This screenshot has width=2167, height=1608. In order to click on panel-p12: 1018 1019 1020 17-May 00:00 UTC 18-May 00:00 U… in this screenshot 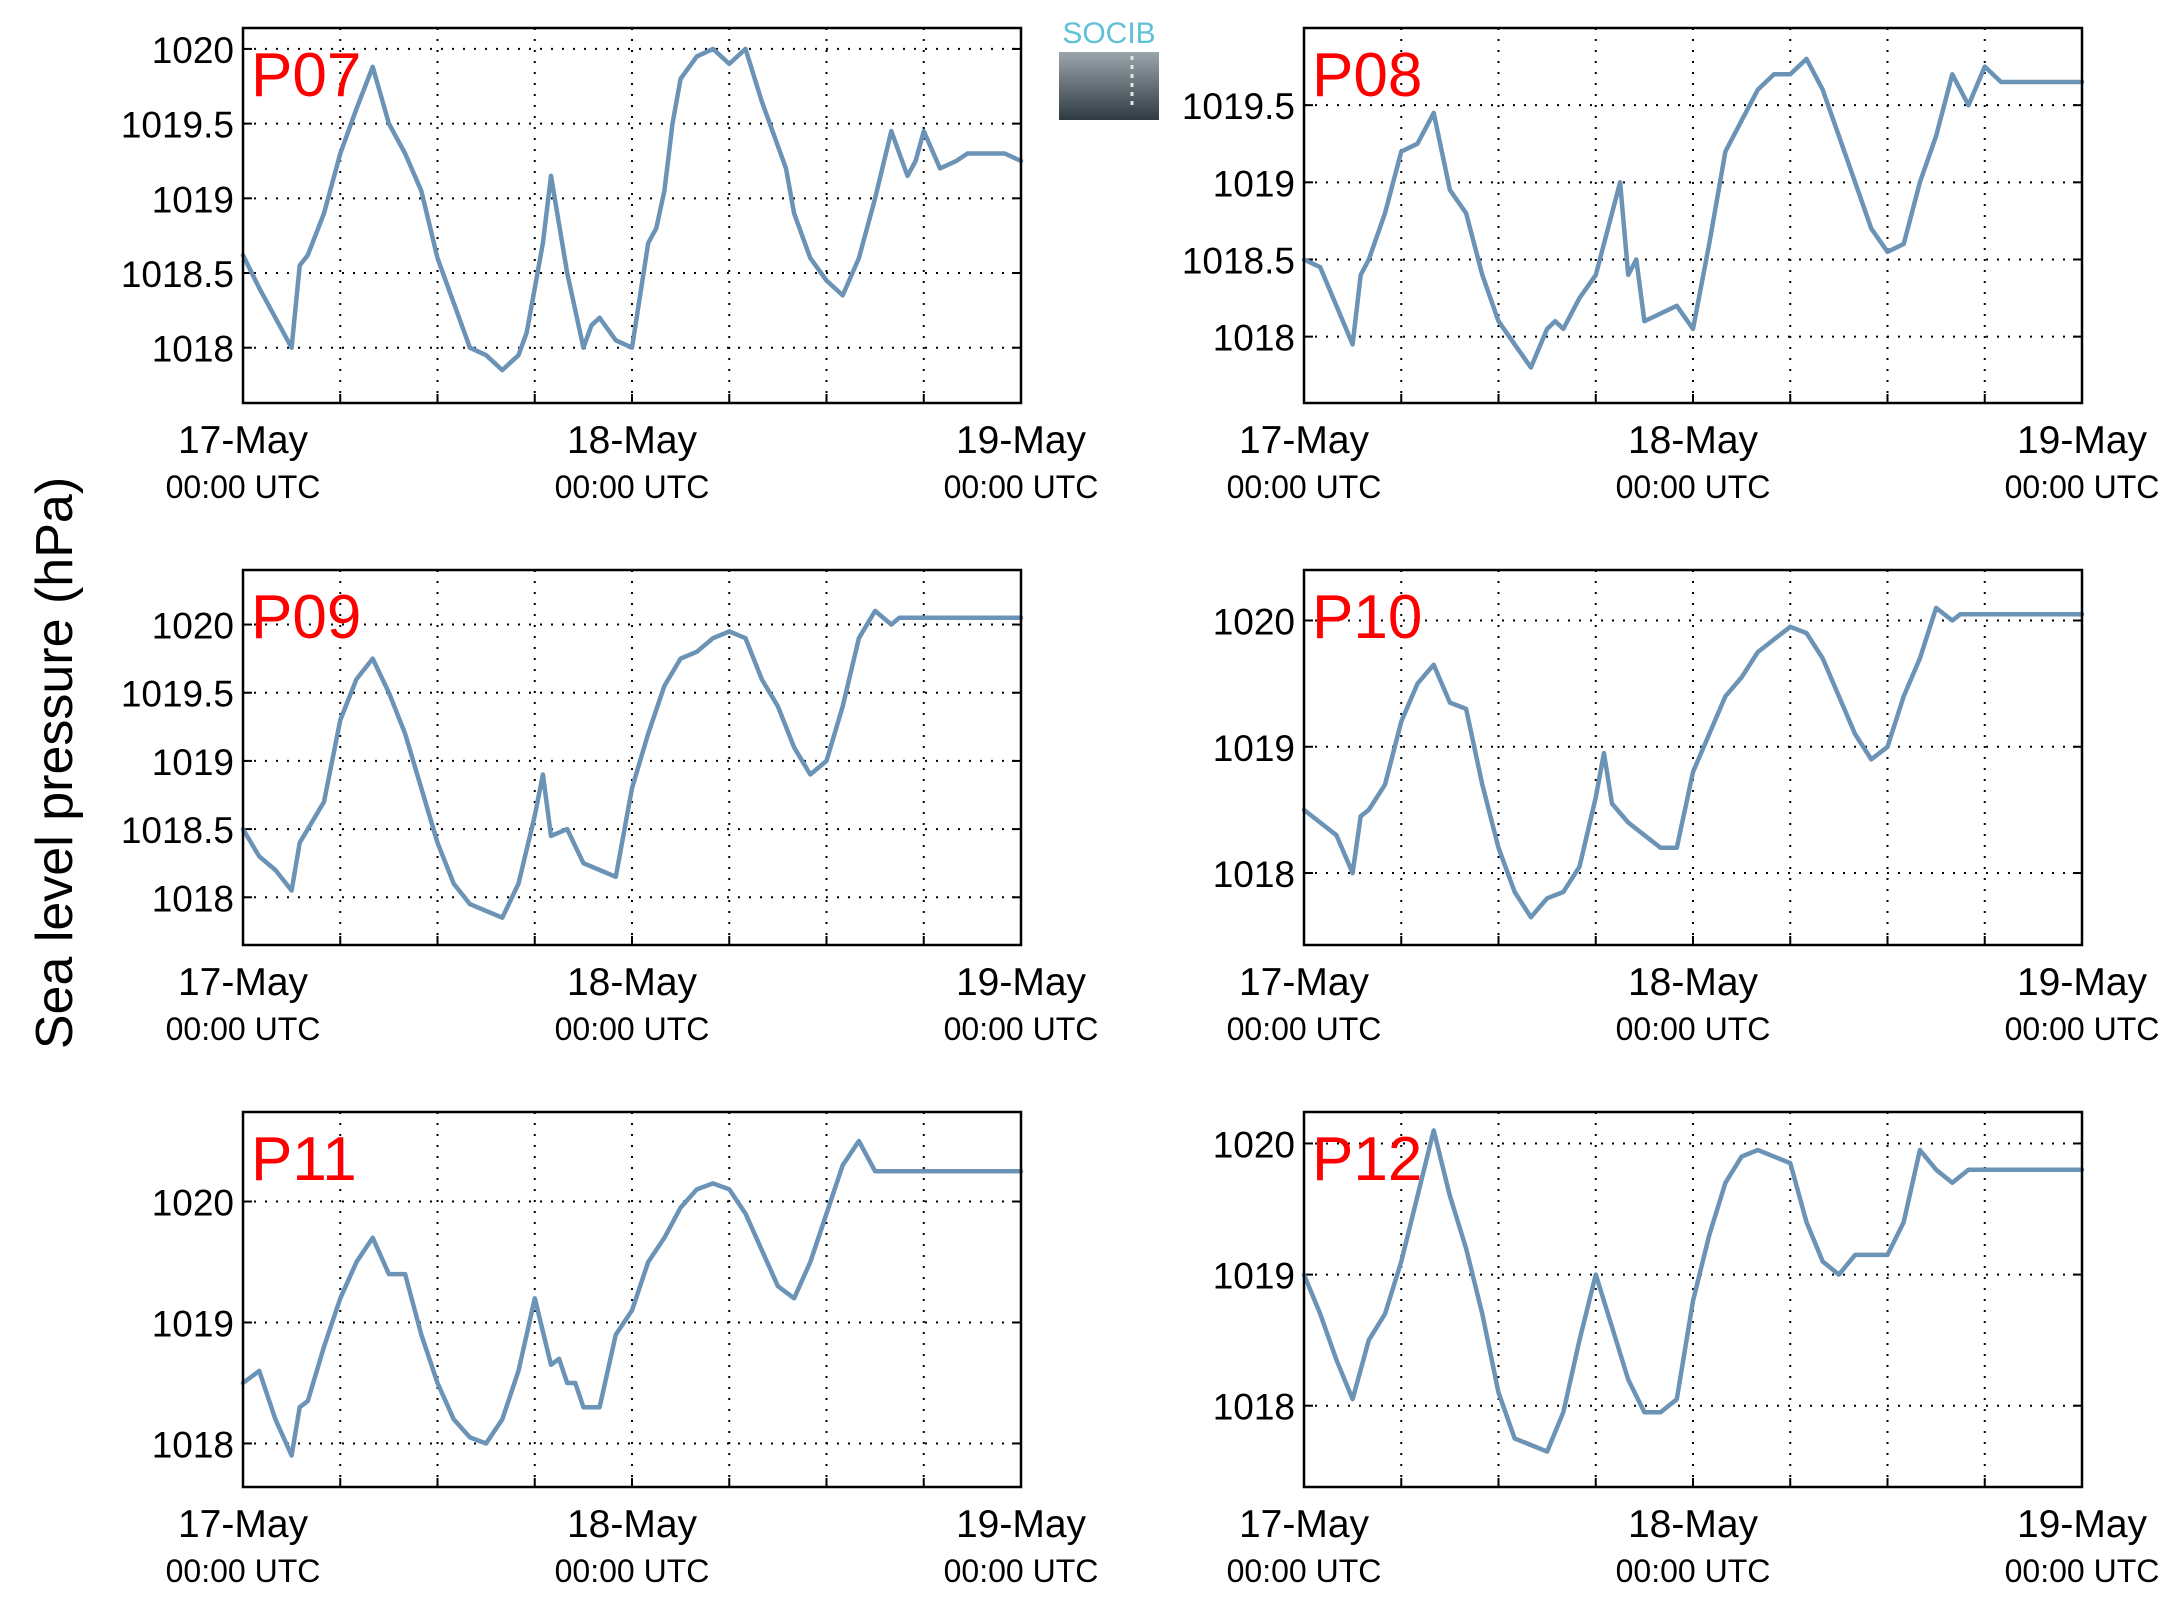, I will do `click(1686, 1349)`.